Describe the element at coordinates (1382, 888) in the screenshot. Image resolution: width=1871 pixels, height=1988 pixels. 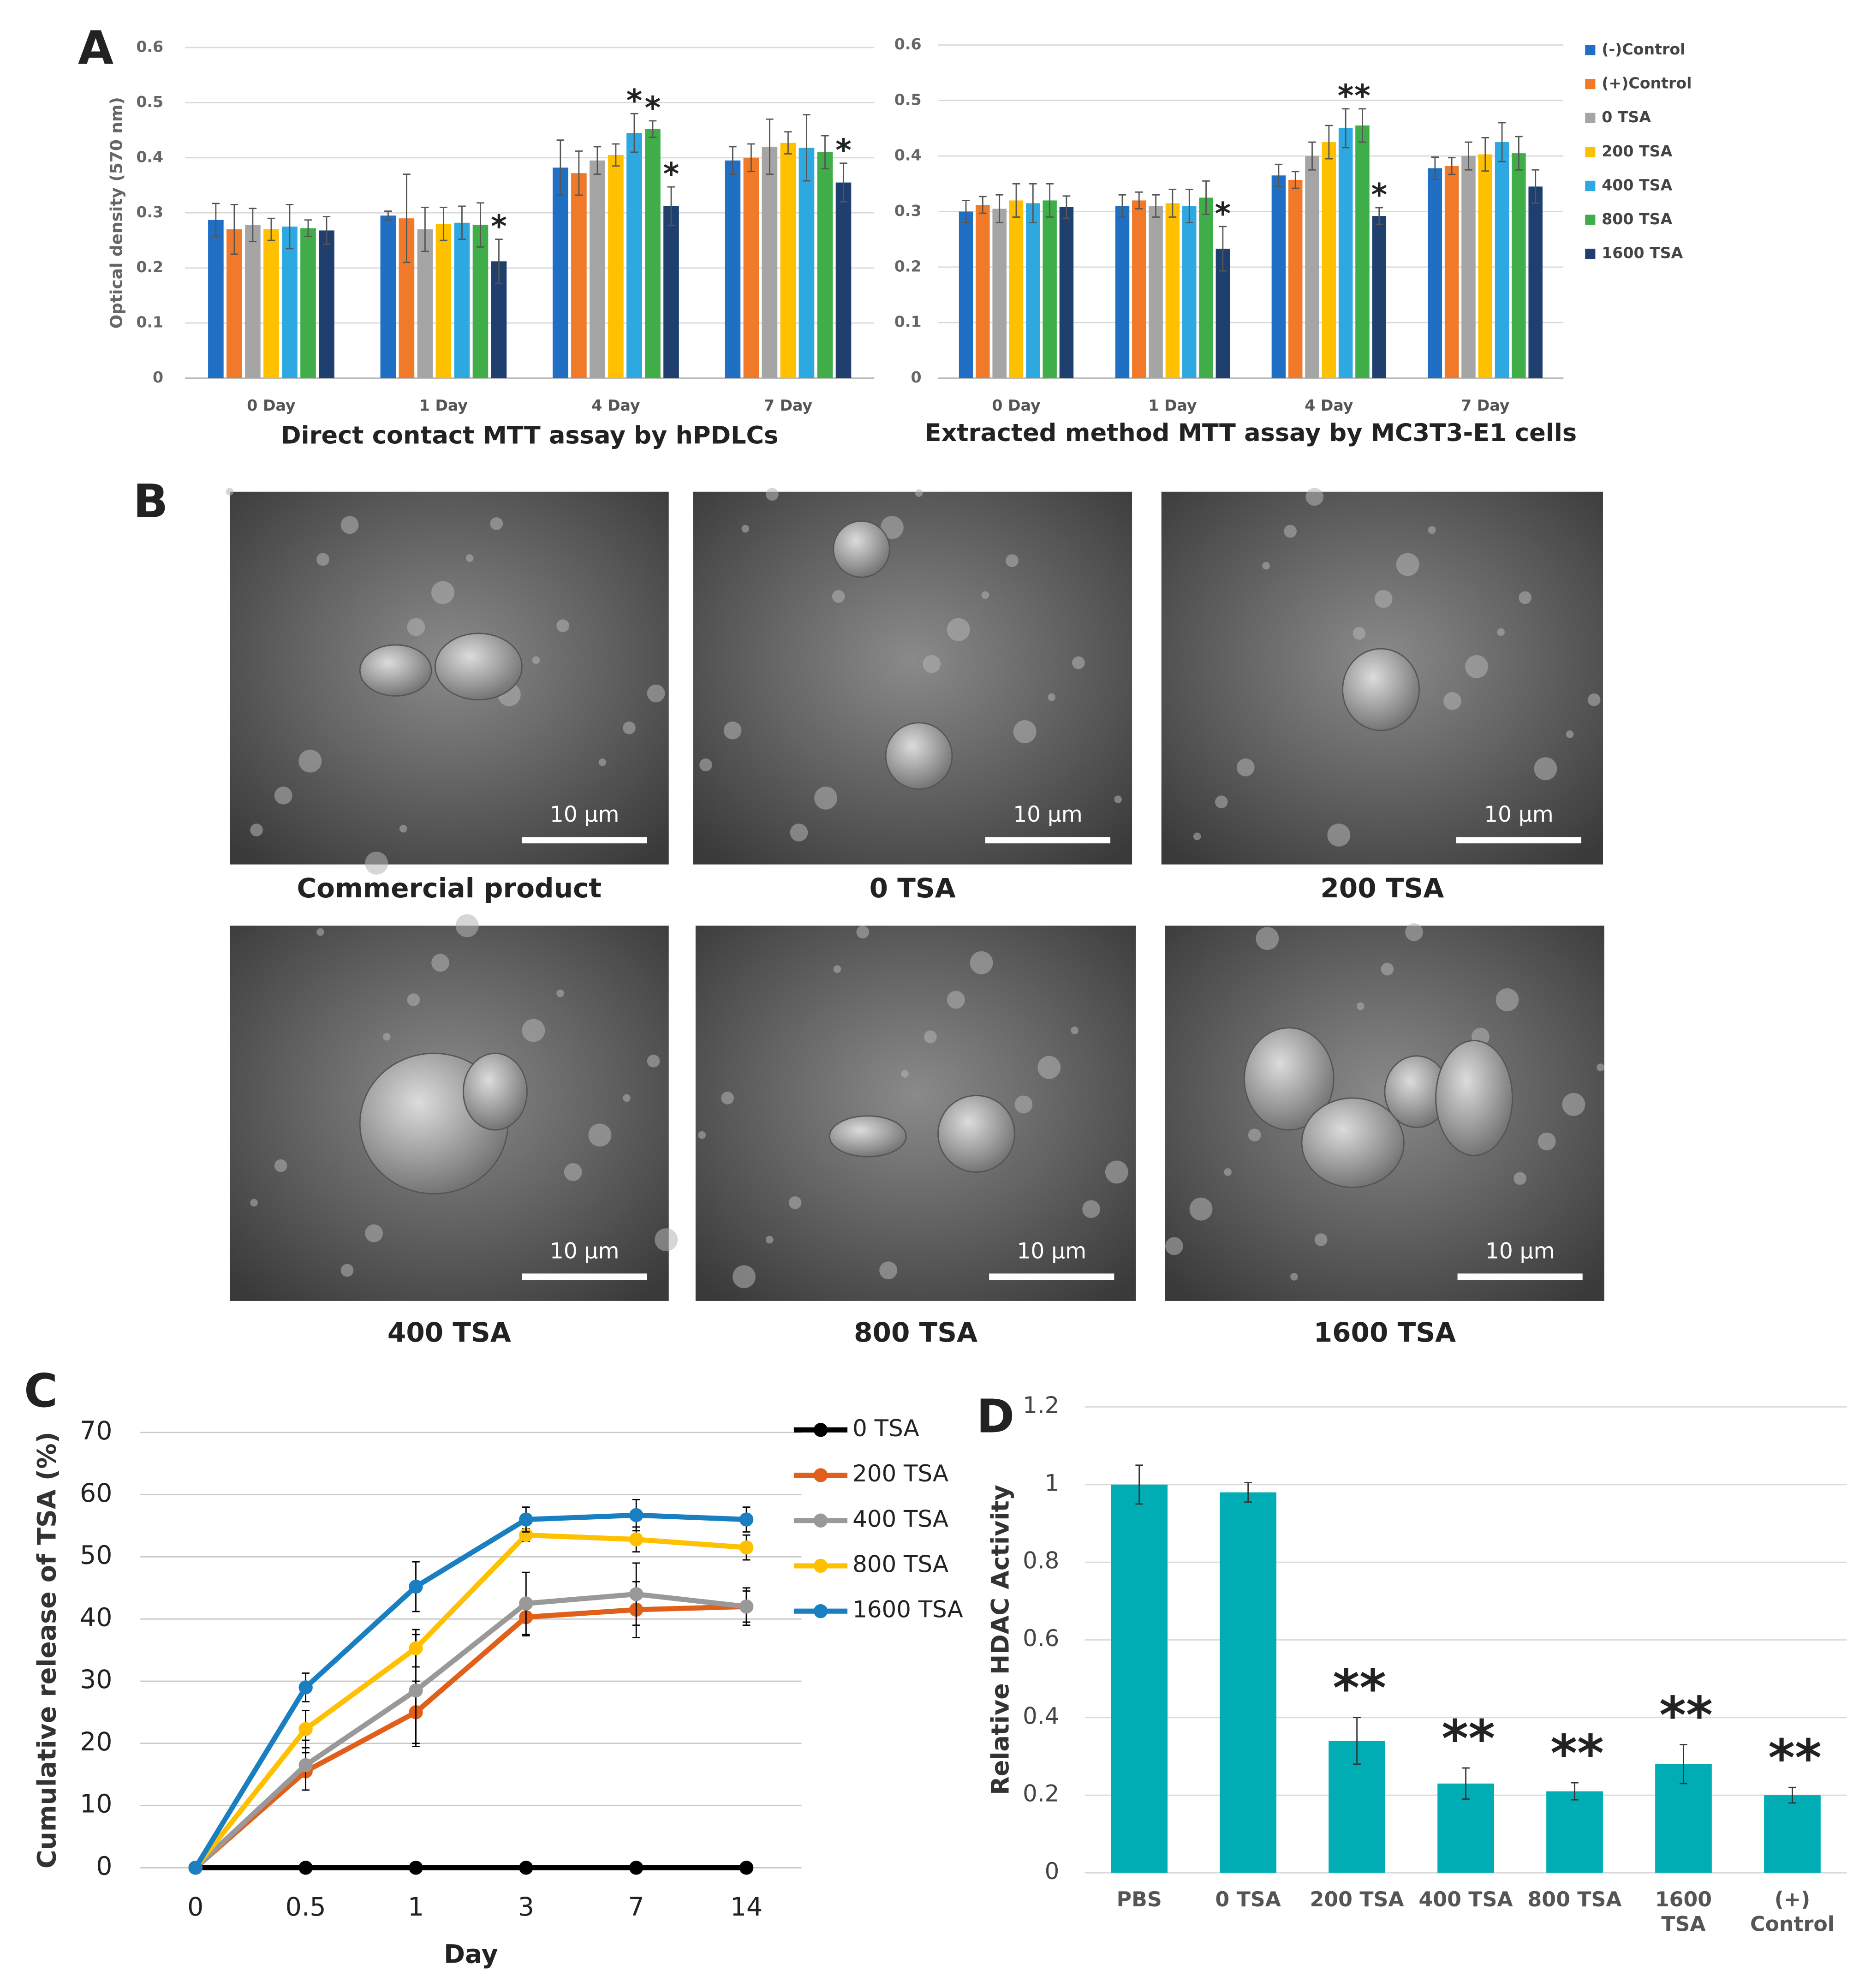
I see `micrograph-caption: 200 TSA` at that location.